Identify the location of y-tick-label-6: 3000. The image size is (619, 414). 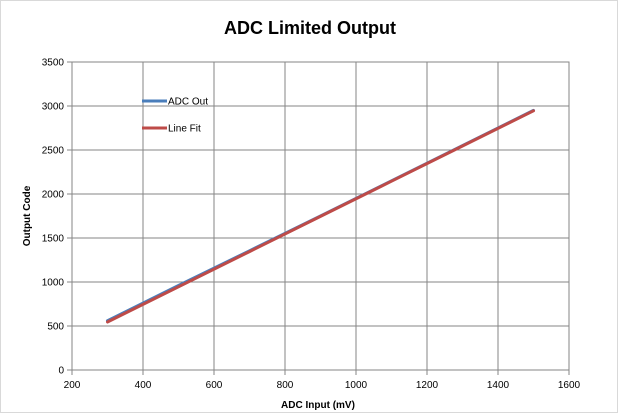
(53, 107).